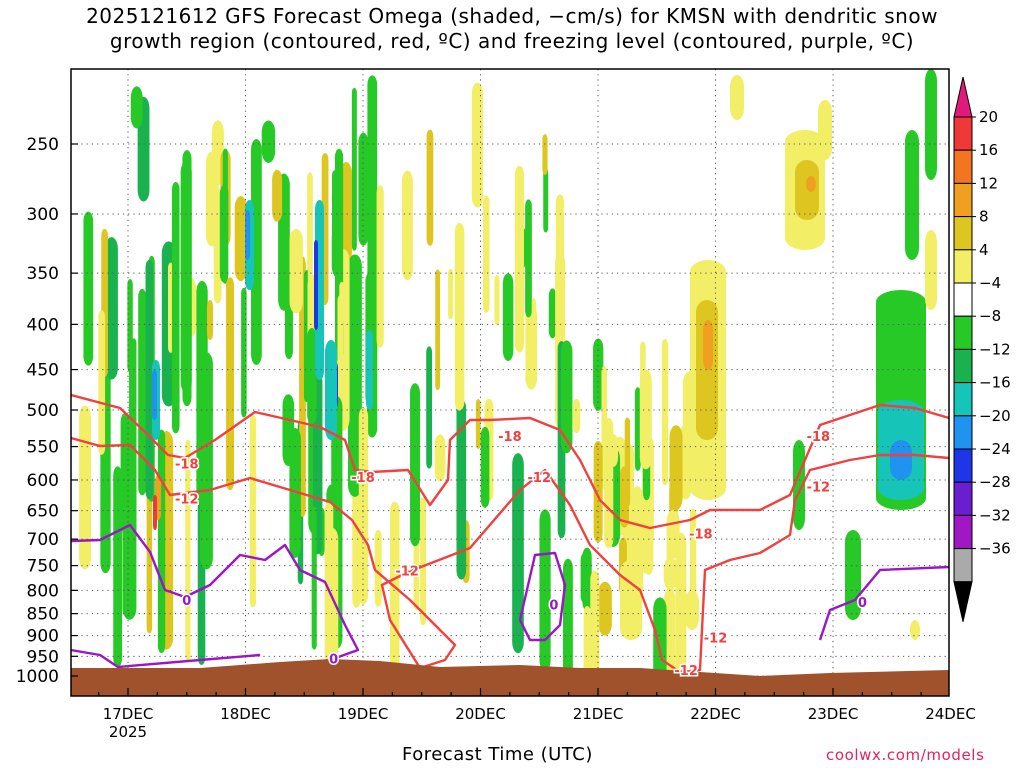 The height and width of the screenshot is (768, 1024). What do you see at coordinates (833, 714) in the screenshot?
I see `x-tick-label: 23DEC` at bounding box center [833, 714].